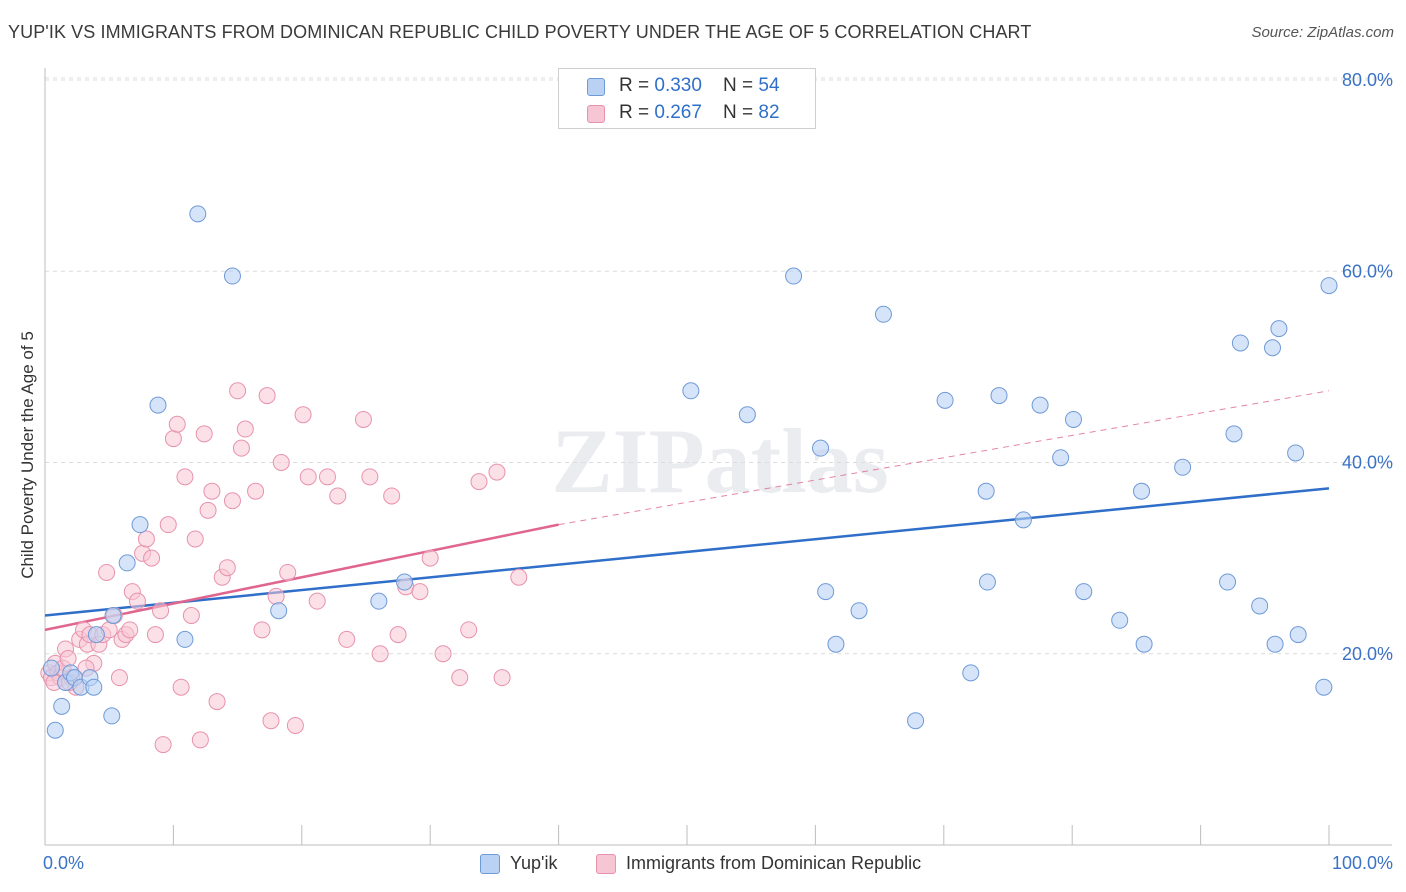 This screenshot has width=1406, height=892. I want to click on trendline-immigrants-dashed, so click(944, 458).